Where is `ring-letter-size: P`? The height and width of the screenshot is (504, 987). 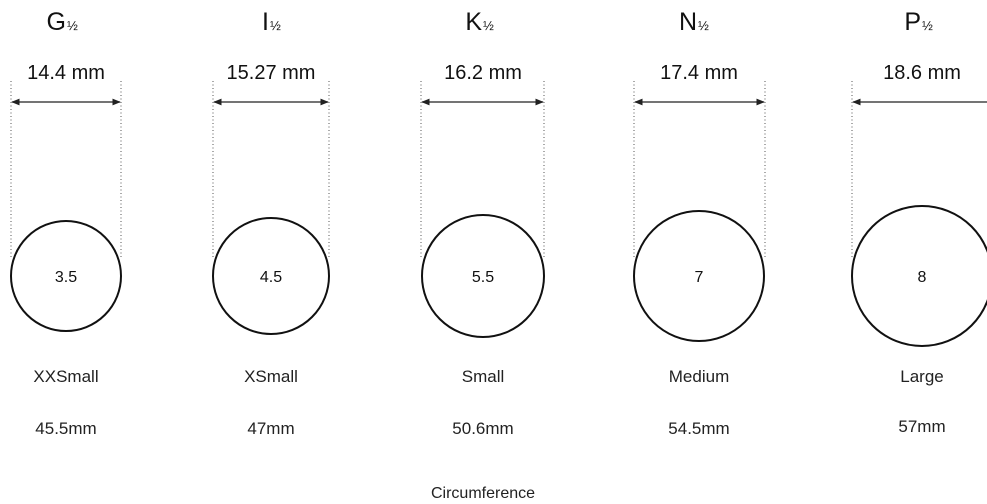
ring-letter-size: P is located at coordinates (912, 22).